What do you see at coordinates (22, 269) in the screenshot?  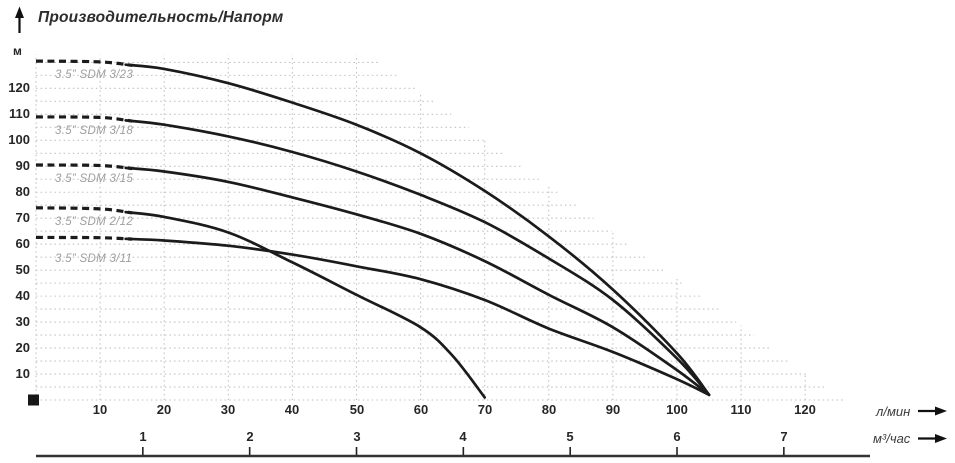 I see `y-tick-label: 50` at bounding box center [22, 269].